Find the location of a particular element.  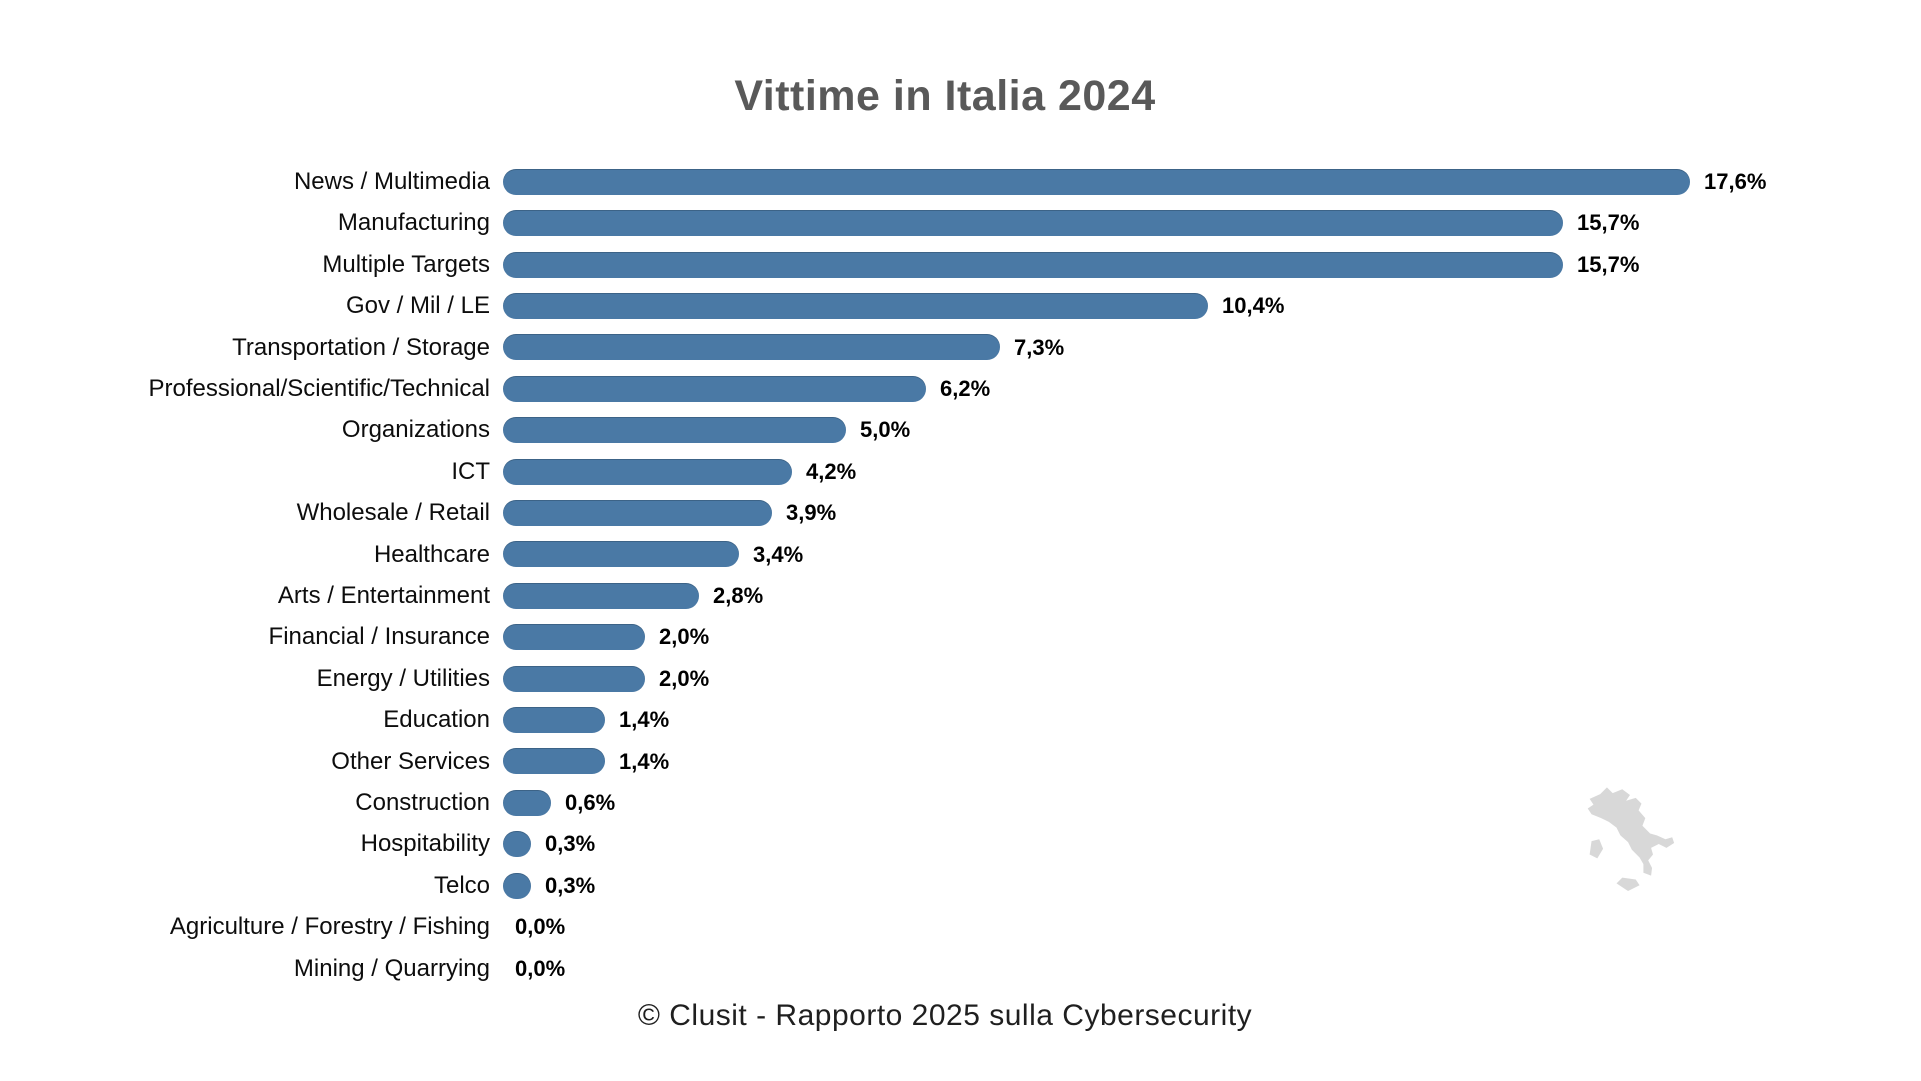

value-label: 5,0% is located at coordinates (885, 430).